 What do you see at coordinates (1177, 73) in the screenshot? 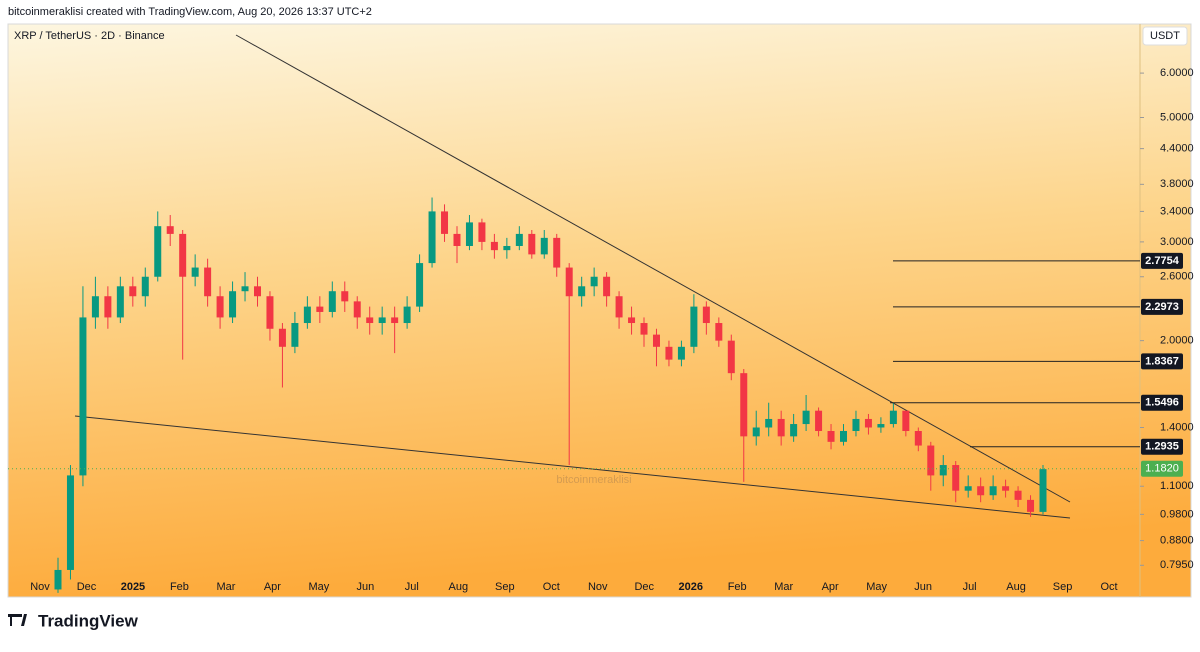
I see `y-tick-label: 6.0000` at bounding box center [1177, 73].